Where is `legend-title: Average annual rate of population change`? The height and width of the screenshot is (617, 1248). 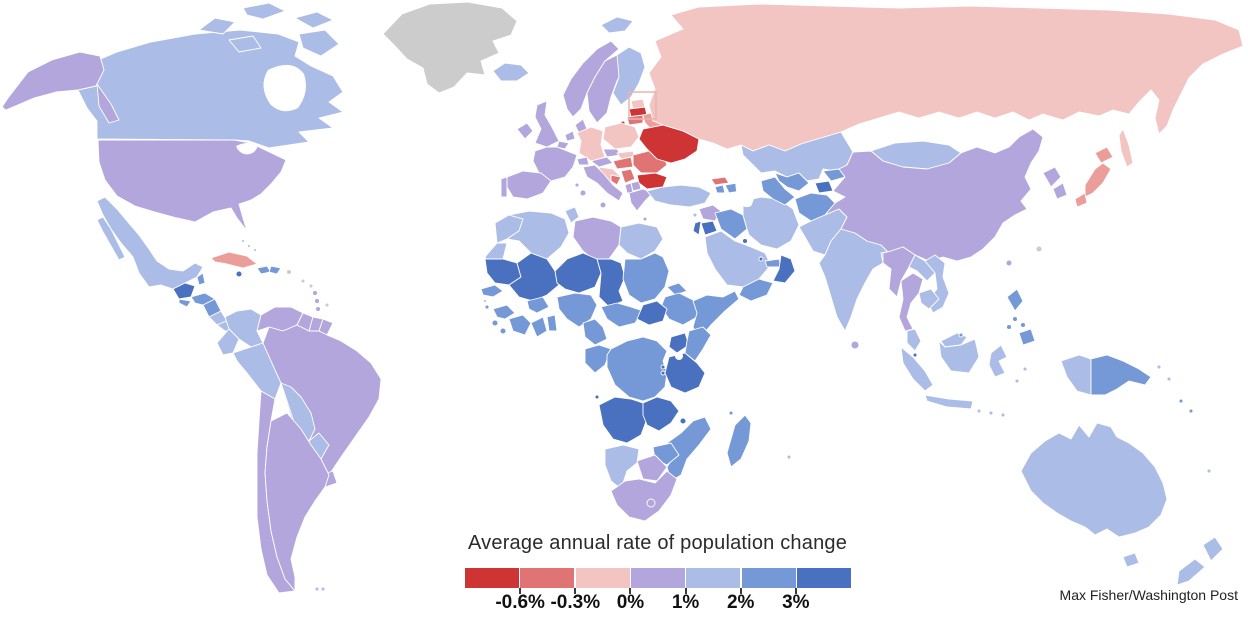
legend-title: Average annual rate of population change is located at coordinates (658, 543).